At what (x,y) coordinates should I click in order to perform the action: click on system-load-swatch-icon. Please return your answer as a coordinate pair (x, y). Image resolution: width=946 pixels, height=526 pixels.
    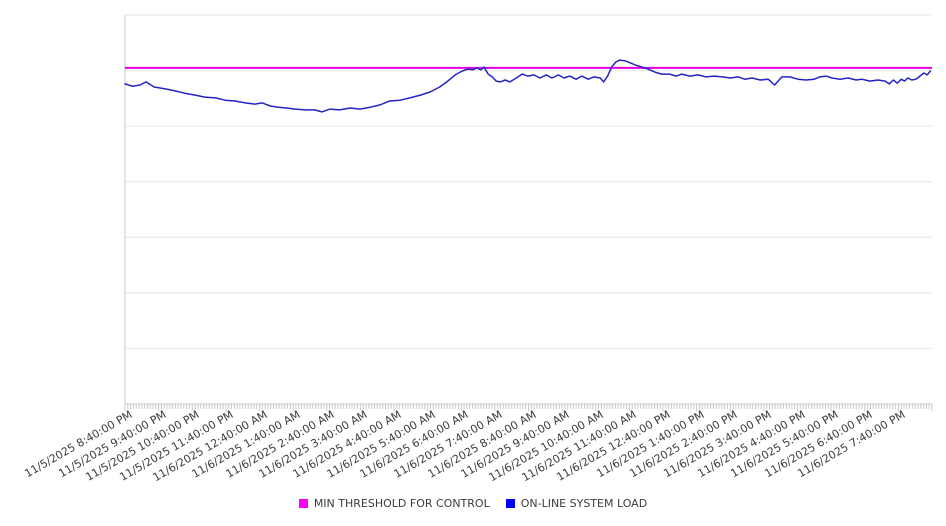
    Looking at the image, I should click on (510, 503).